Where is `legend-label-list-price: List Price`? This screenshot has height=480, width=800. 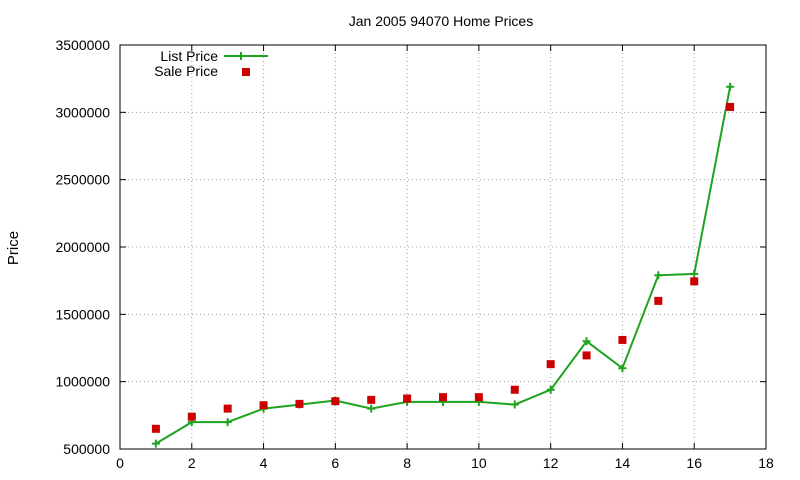 legend-label-list-price: List Price is located at coordinates (189, 56).